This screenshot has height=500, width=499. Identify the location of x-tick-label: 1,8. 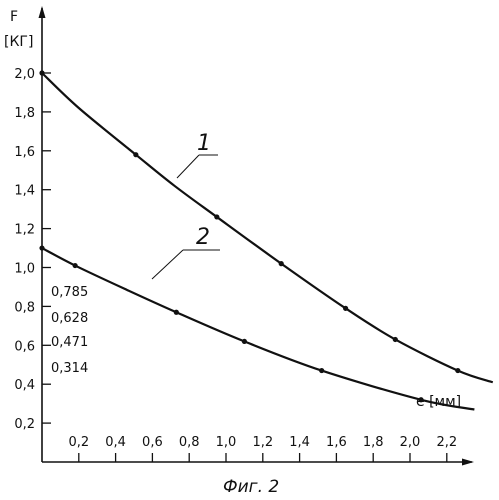
(373, 442).